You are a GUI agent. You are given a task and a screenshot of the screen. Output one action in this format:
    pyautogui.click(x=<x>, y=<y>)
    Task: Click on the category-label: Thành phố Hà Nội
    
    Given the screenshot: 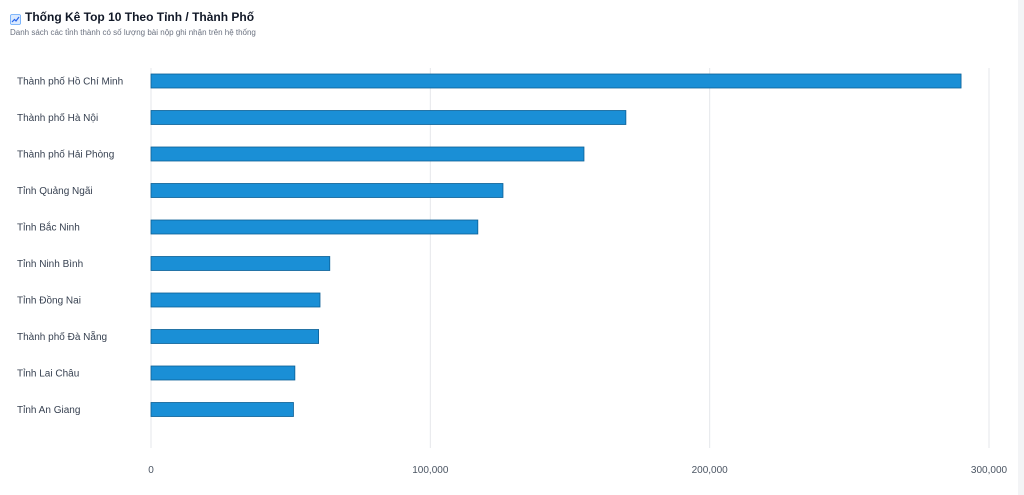 What is the action you would take?
    pyautogui.click(x=57, y=118)
    